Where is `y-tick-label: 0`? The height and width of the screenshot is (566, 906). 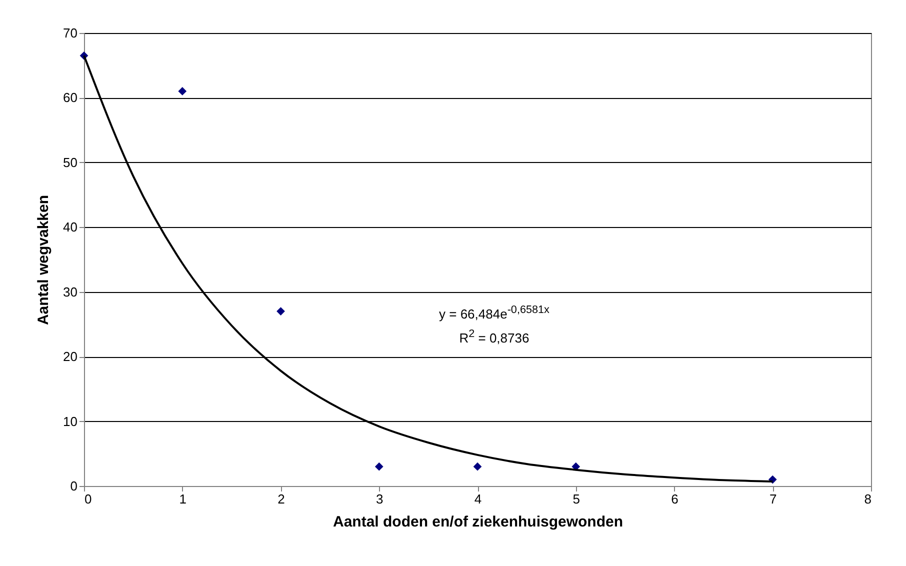 y-tick-label: 0 is located at coordinates (74, 486).